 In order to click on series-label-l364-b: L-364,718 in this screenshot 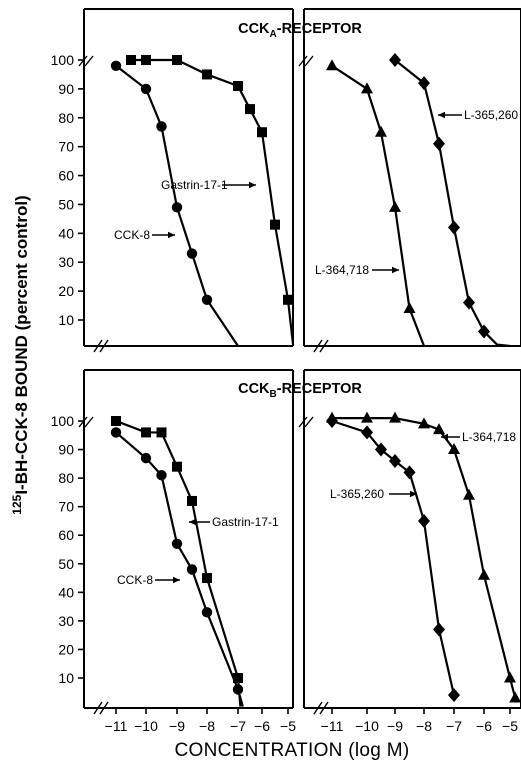, I will do `click(489, 437)`.